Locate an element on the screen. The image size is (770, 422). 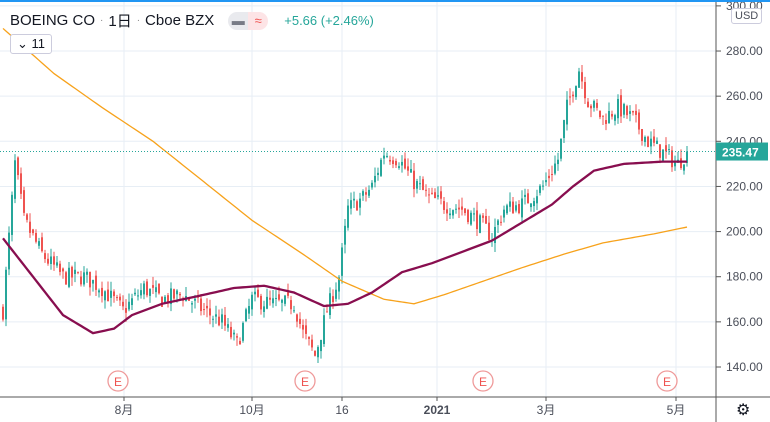
visibility-toggle: ▬ ≈ is located at coordinates (248, 20).